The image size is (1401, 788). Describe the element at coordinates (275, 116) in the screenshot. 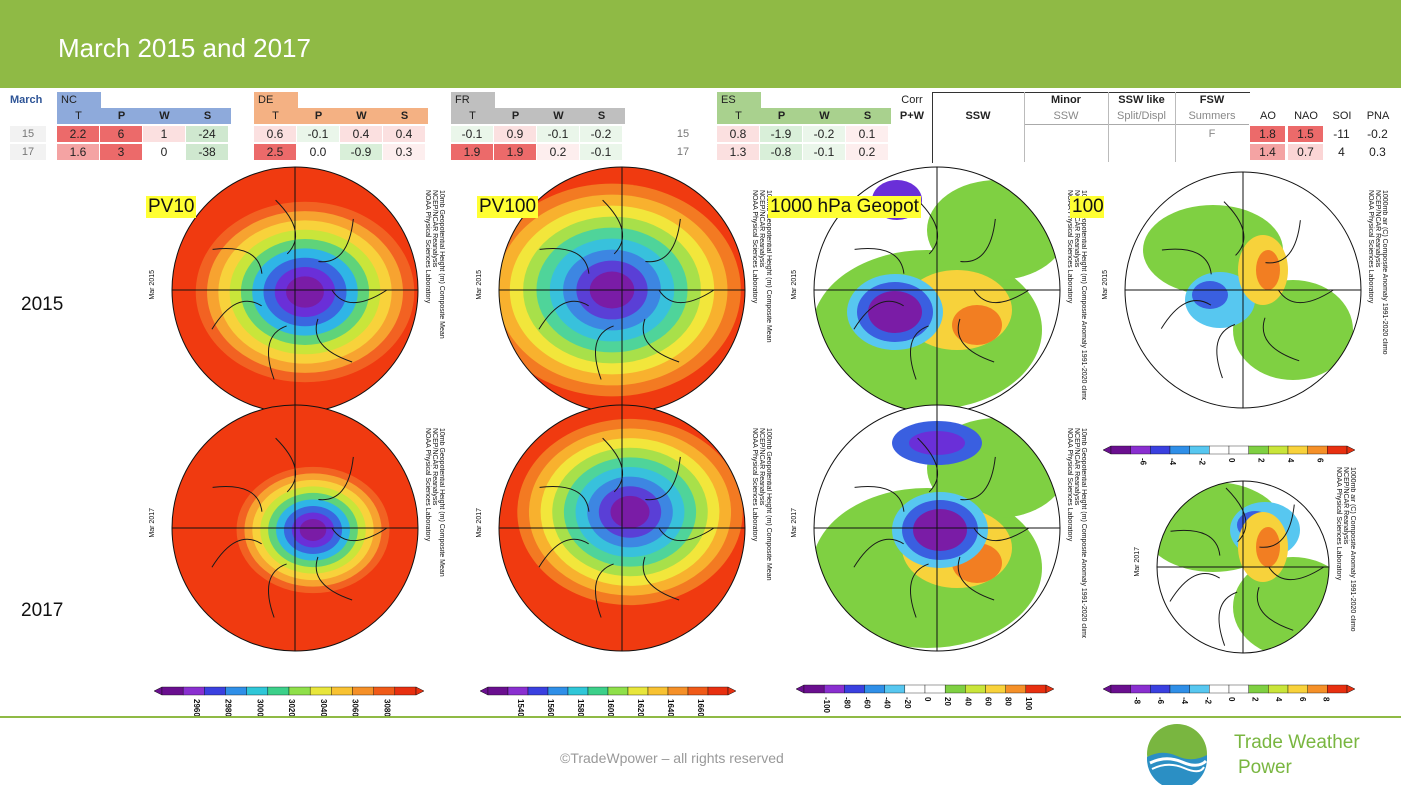

I see `col-header-de-t: T` at that location.